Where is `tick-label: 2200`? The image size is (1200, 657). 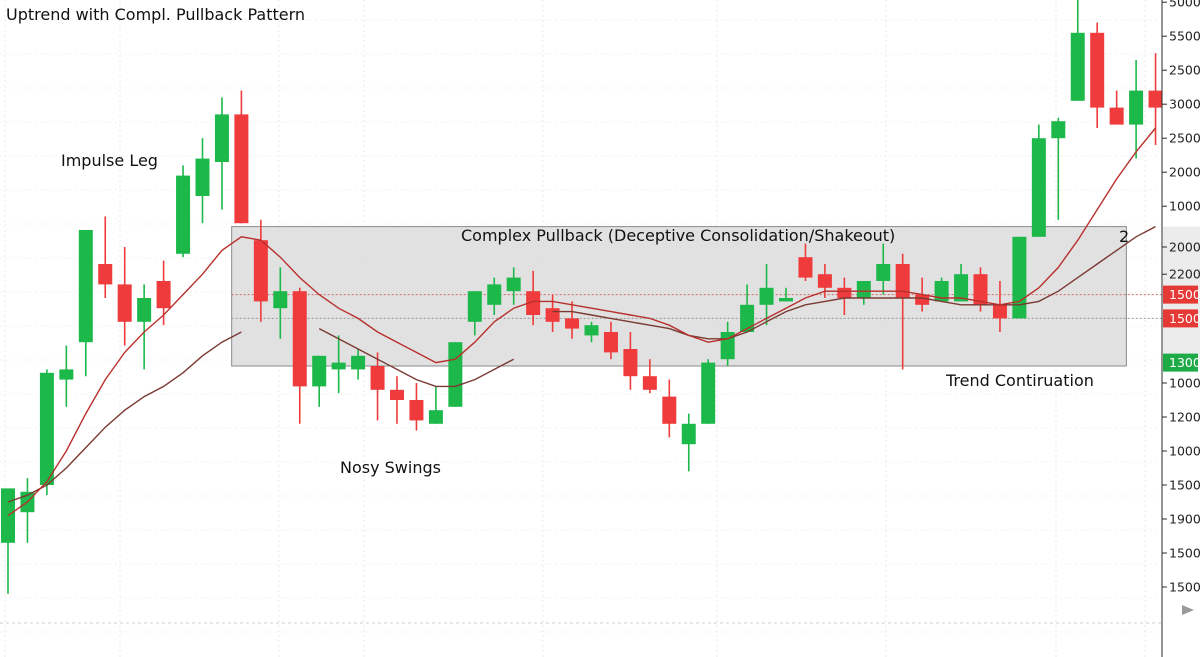
tick-label: 2200 is located at coordinates (1184, 274).